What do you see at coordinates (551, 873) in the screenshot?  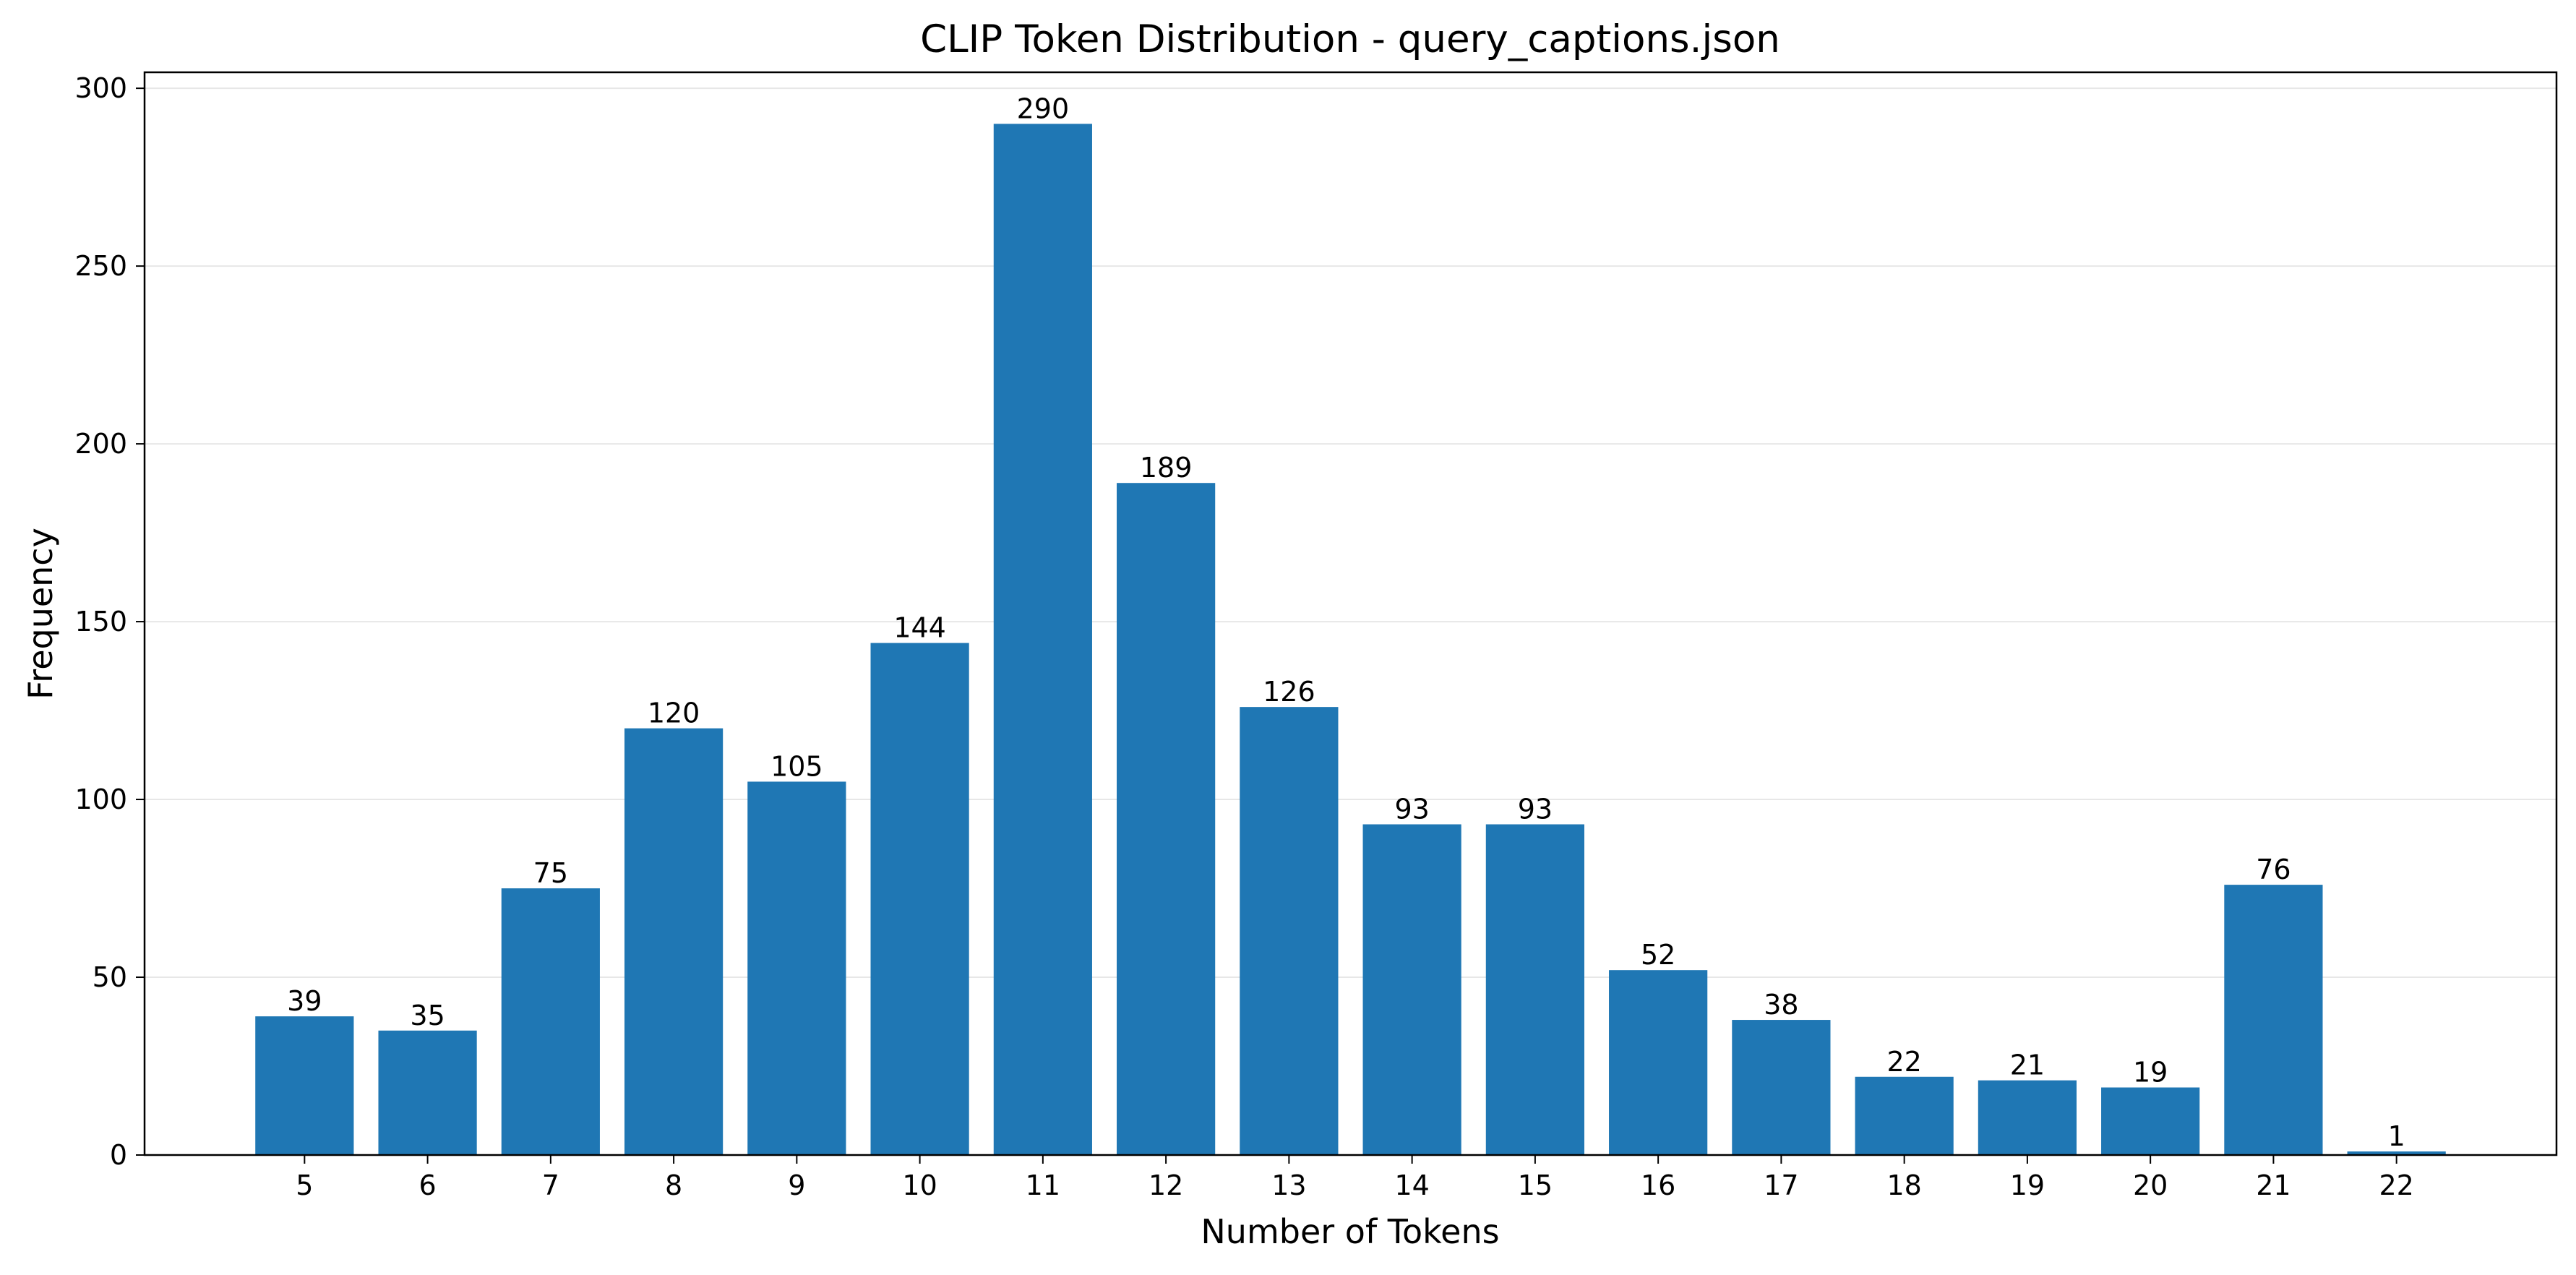 I see `data-label-7: 75` at bounding box center [551, 873].